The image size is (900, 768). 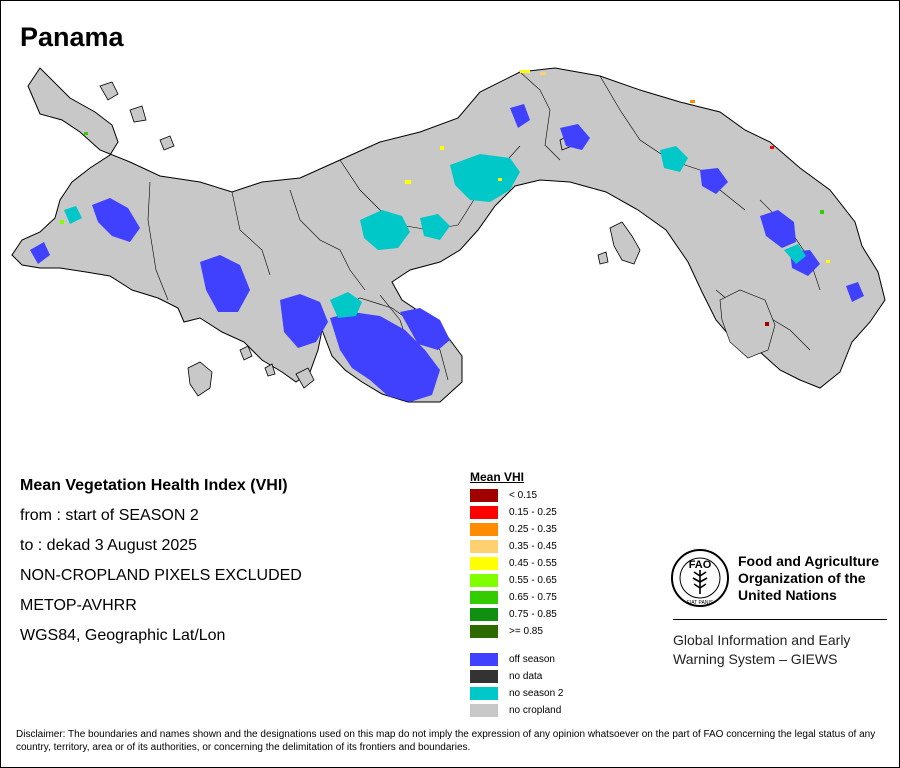 I want to click on legend-label: no season 2, so click(x=536, y=693).